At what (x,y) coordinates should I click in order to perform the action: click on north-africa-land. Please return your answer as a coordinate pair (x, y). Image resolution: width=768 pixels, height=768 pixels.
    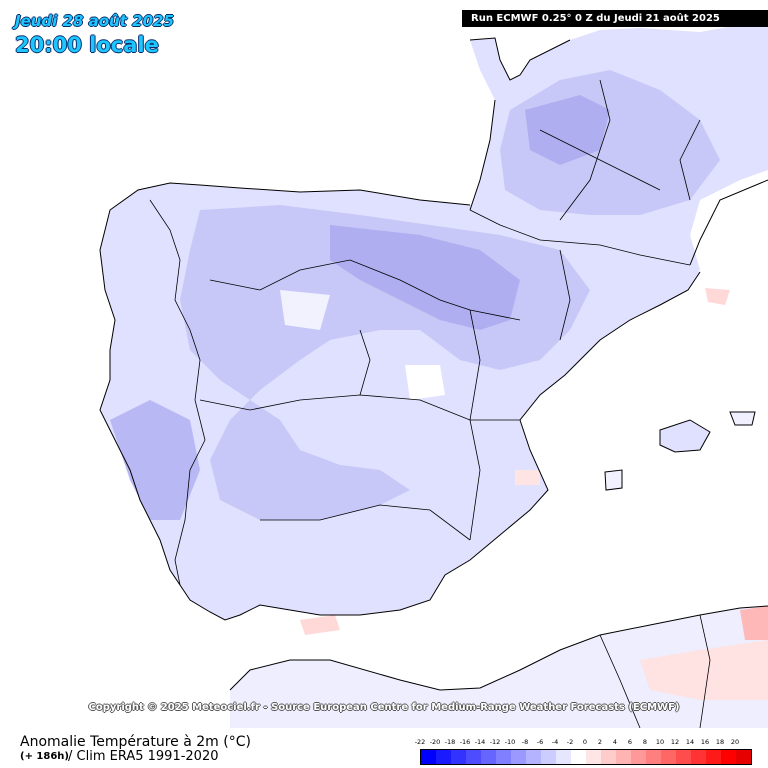
    Looking at the image, I should click on (499, 667).